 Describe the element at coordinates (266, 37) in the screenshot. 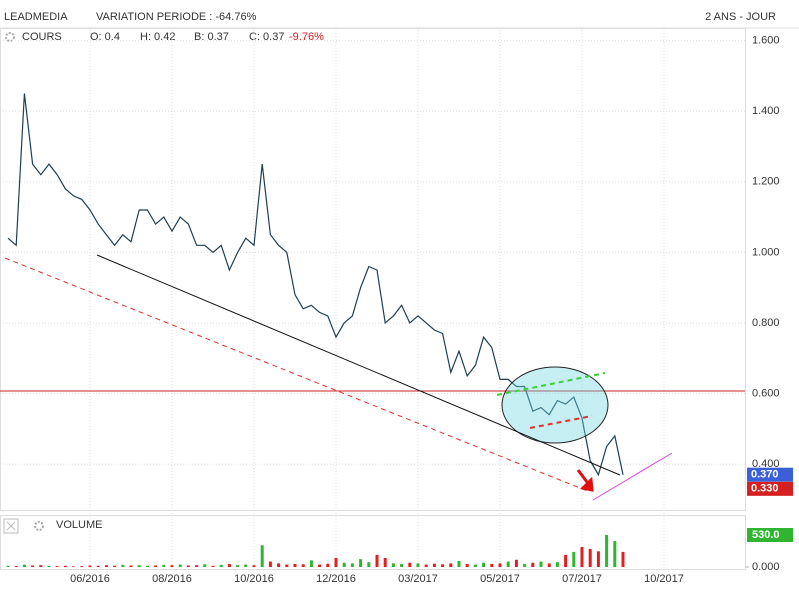

I see `close: C: 0.37` at that location.